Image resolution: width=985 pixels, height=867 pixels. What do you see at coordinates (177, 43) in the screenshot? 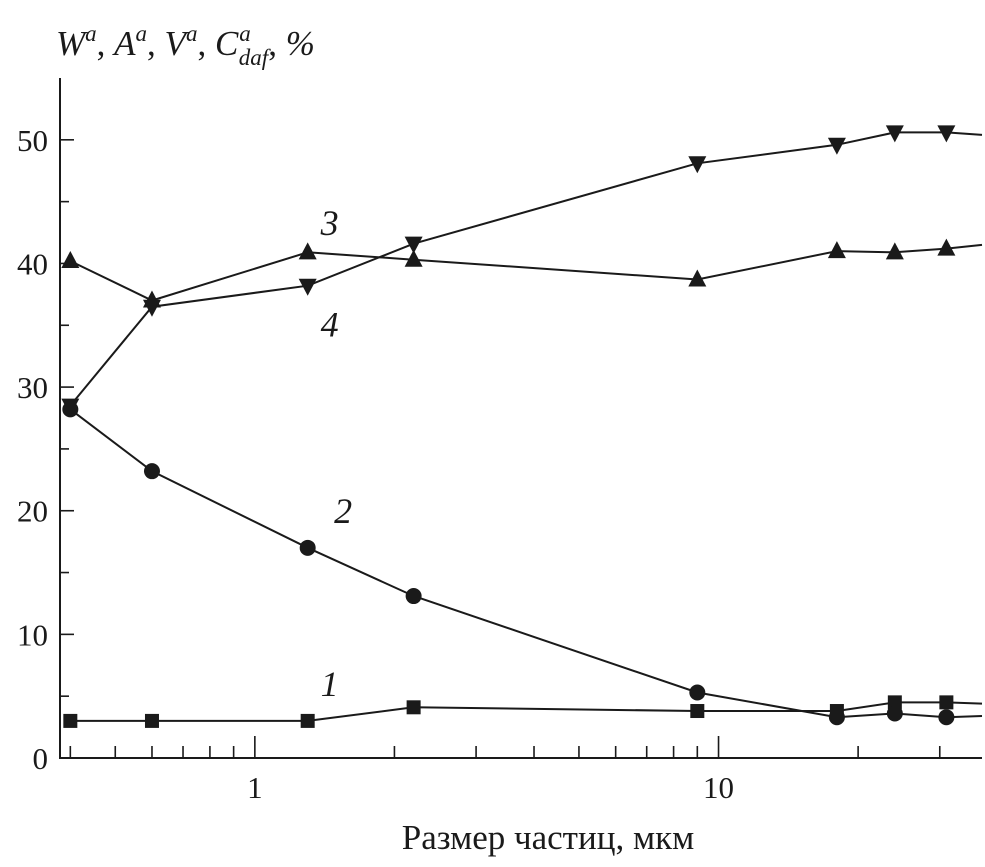
I see `ylabel-v: V` at bounding box center [177, 43].